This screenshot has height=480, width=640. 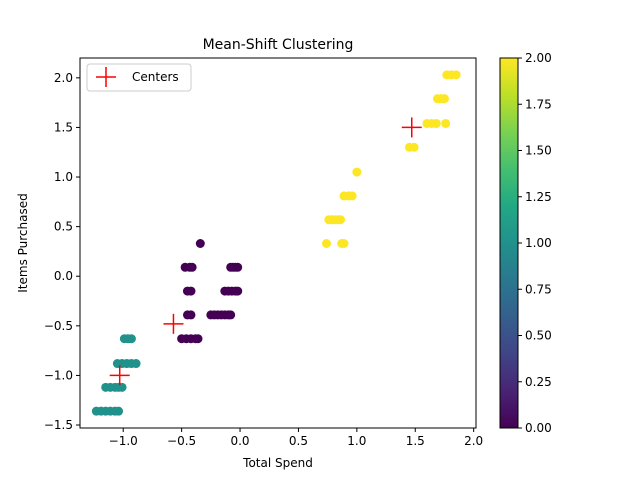 What do you see at coordinates (123, 441) in the screenshot?
I see `x-tick-label: −1.0` at bounding box center [123, 441].